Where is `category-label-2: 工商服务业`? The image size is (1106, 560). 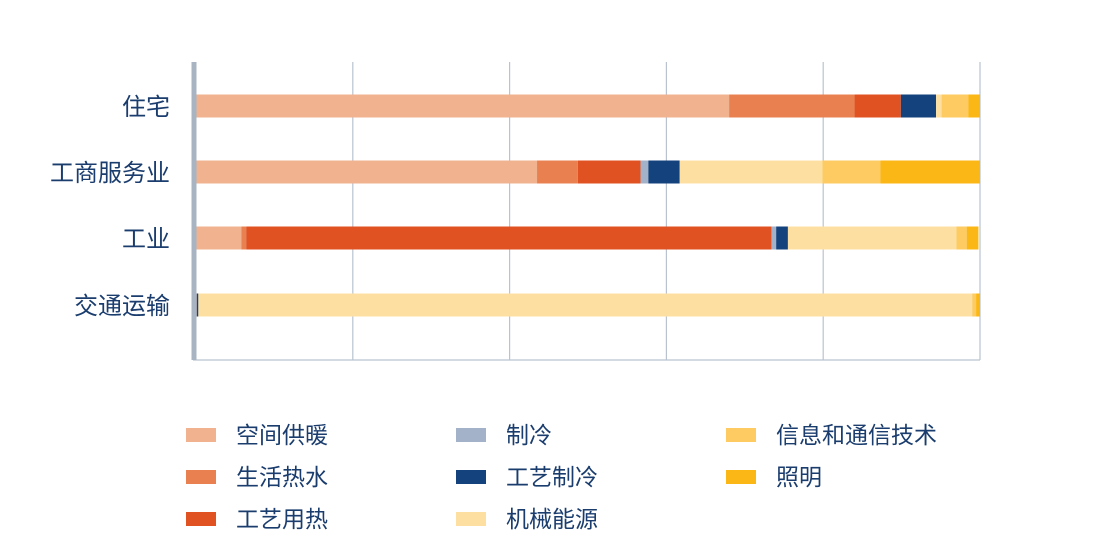
category-label-2: 工商服务业 is located at coordinates (110, 173).